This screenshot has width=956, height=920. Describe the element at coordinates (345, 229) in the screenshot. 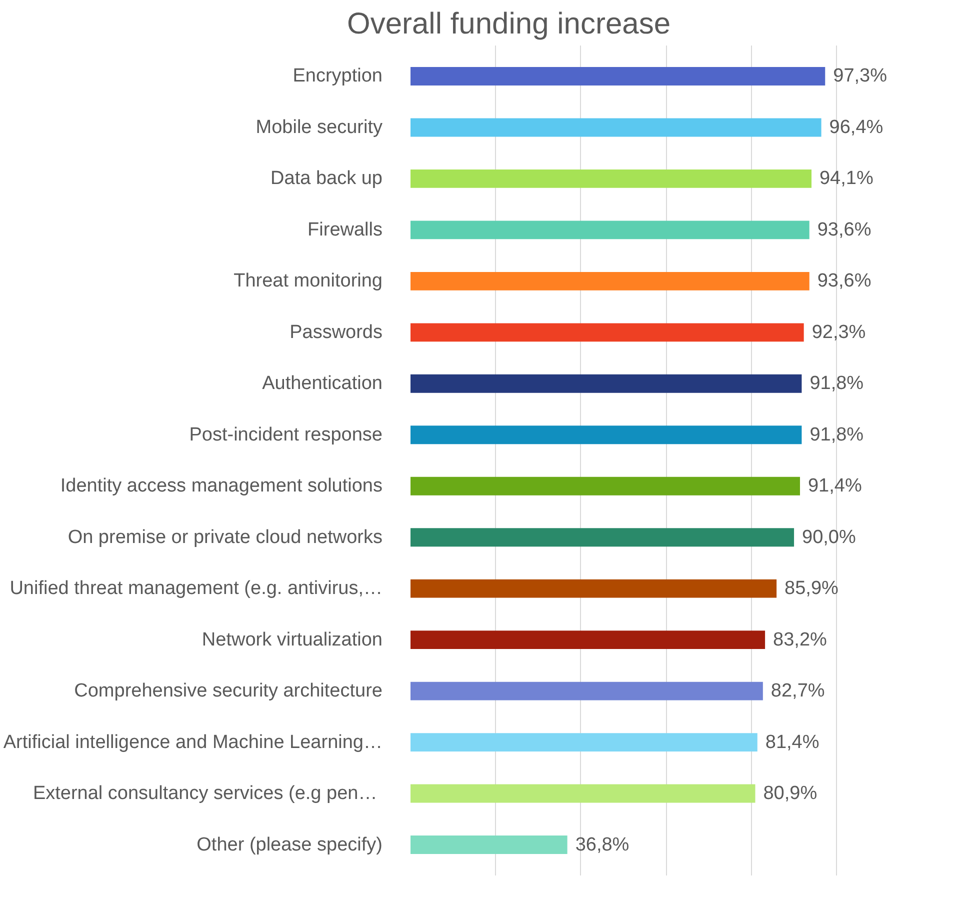

I see `y-tick-label: Firewalls` at that location.